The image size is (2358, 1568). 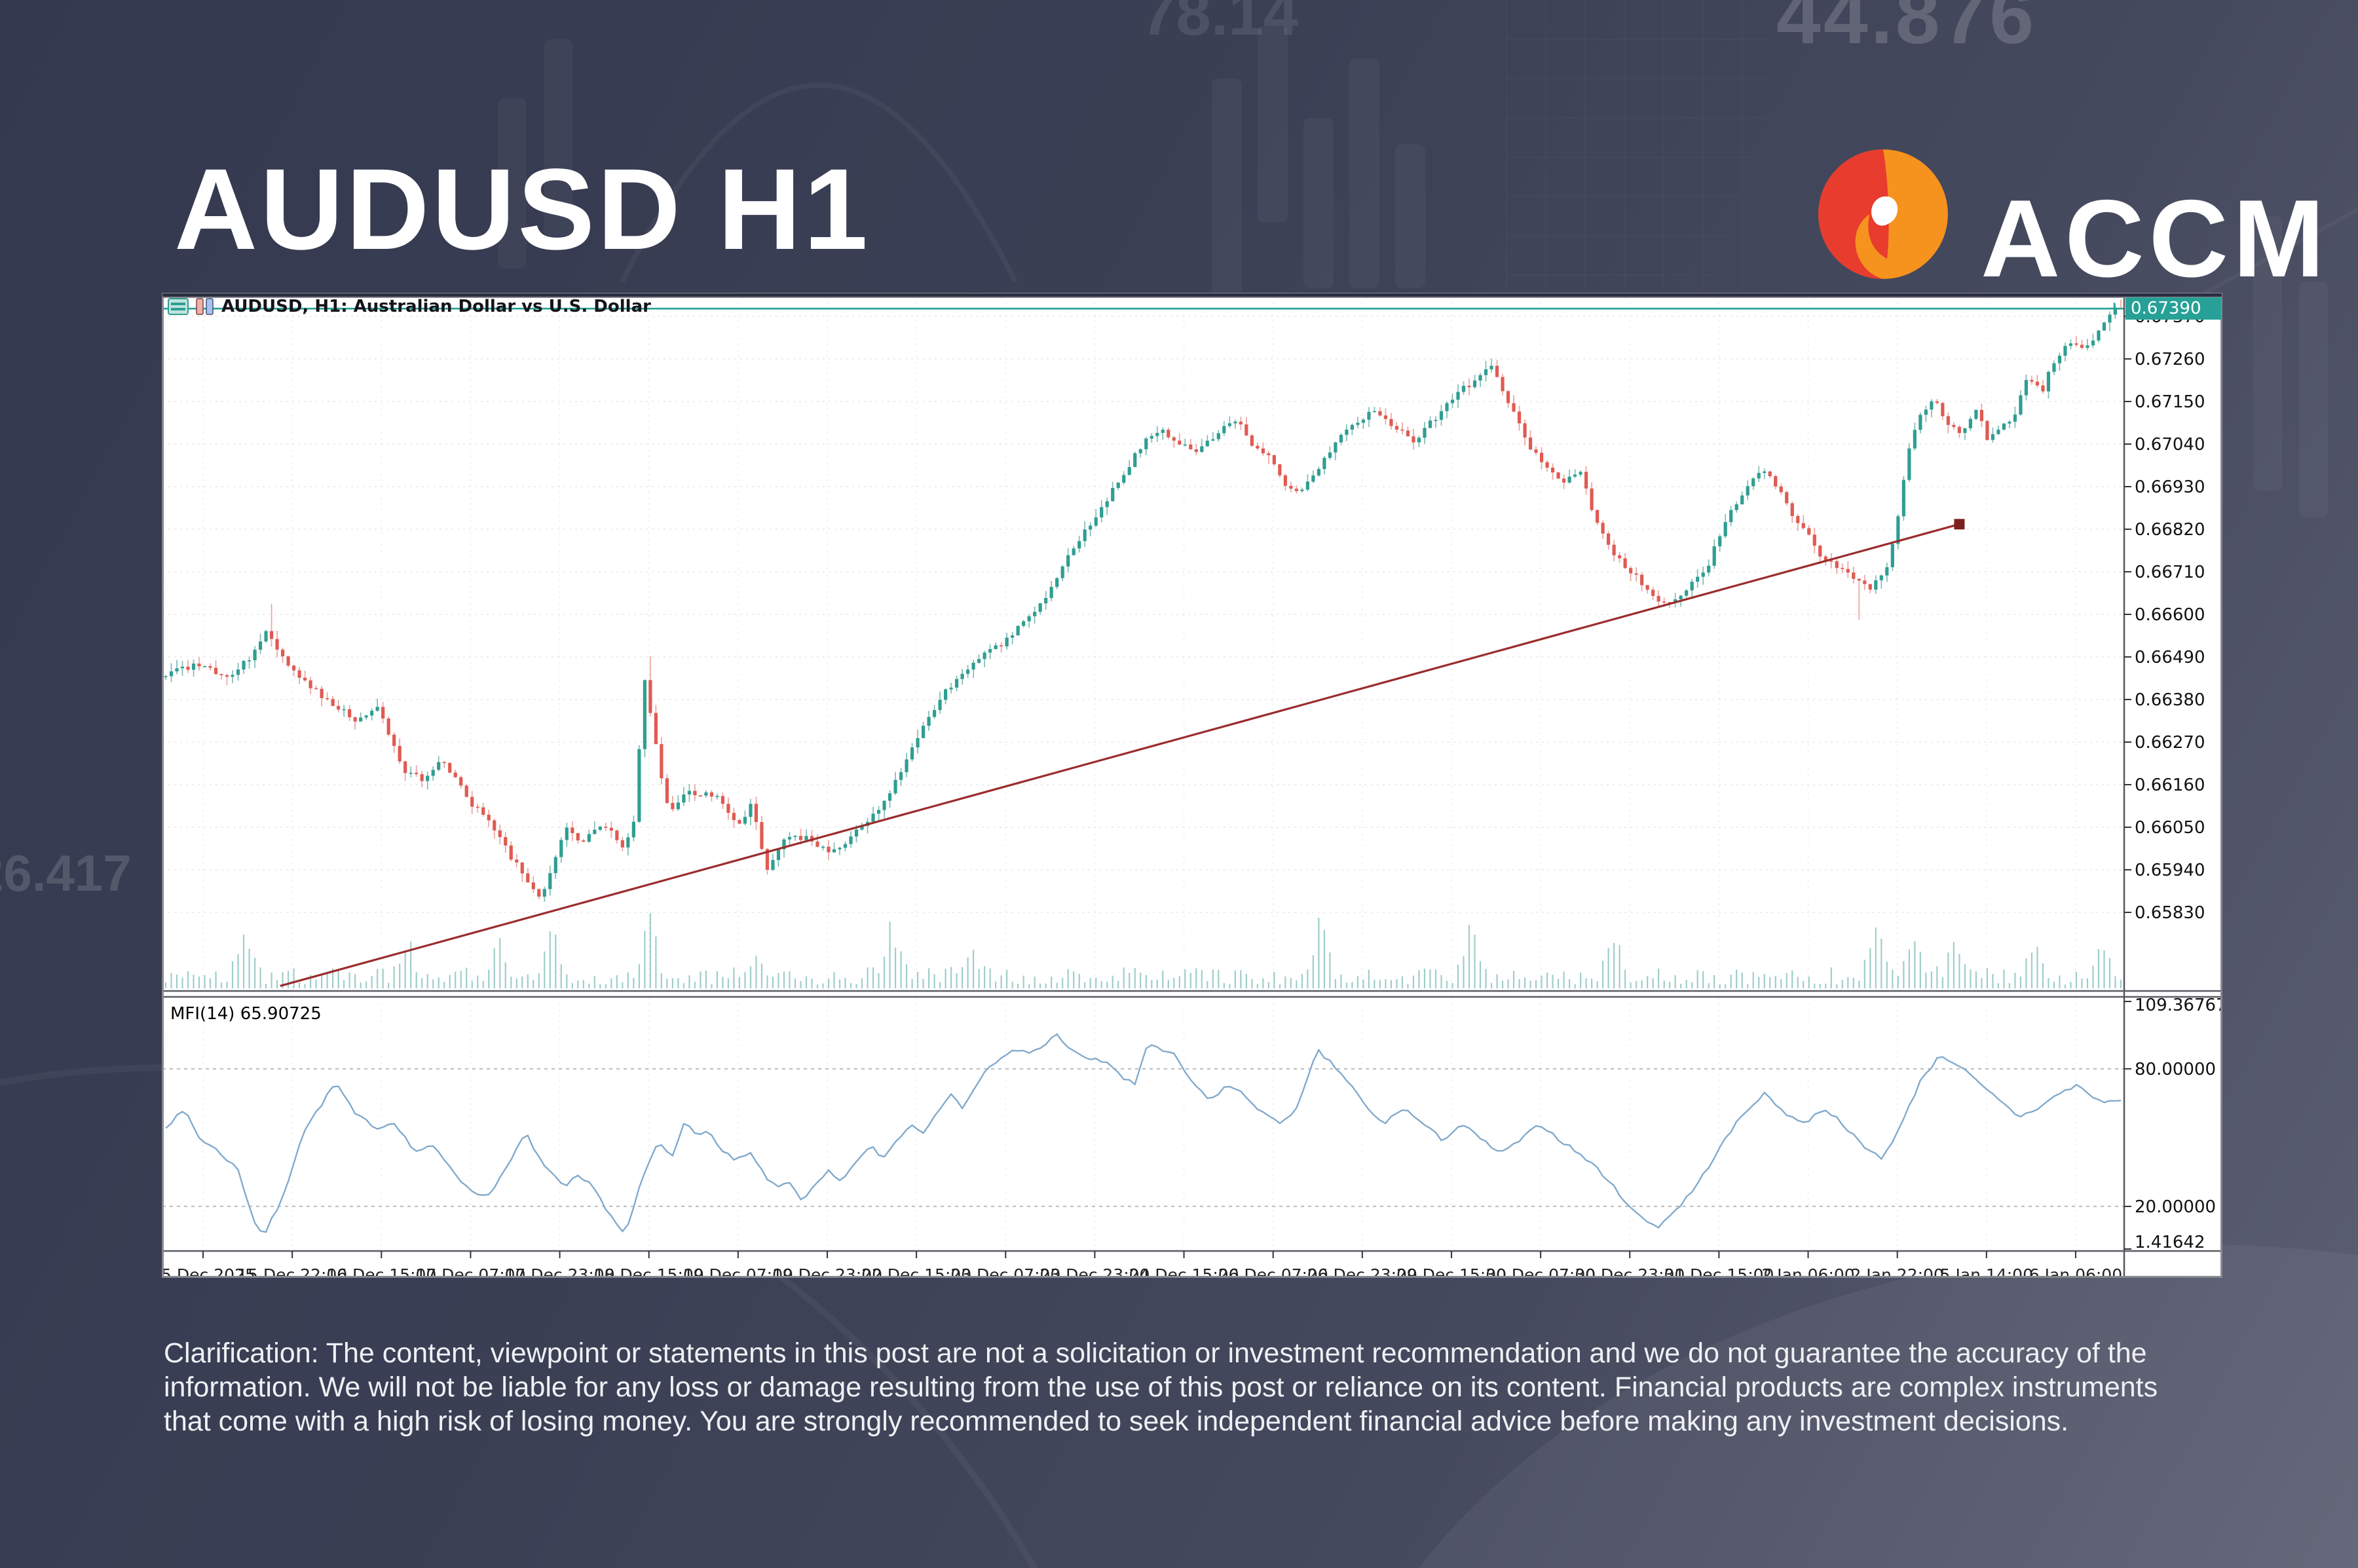 I want to click on page-title: AUDUSD H1, so click(x=522, y=209).